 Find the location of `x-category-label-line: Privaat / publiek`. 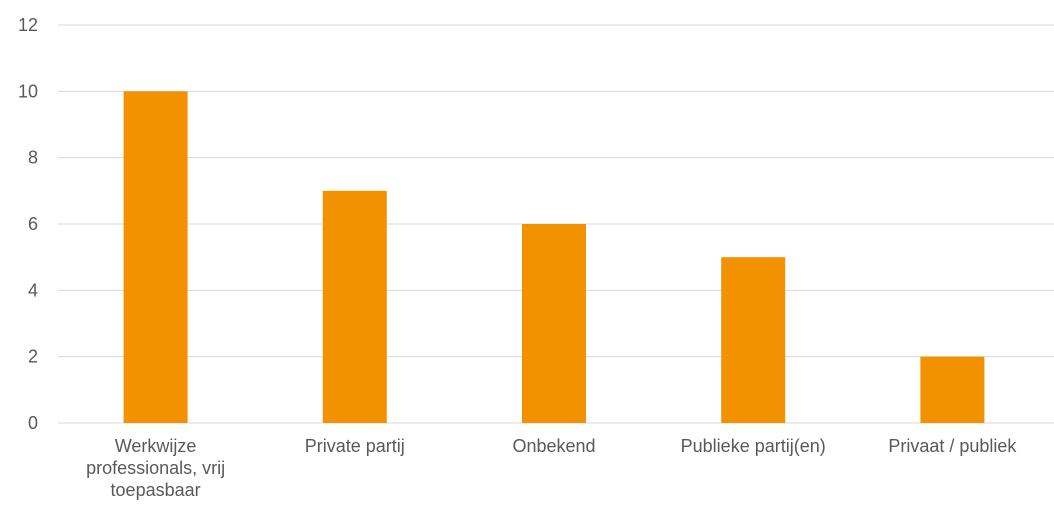

x-category-label-line: Privaat / publiek is located at coordinates (952, 446).